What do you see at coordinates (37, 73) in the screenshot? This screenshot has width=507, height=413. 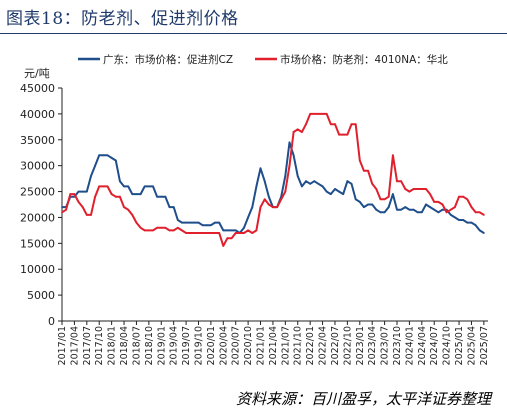 I see `y-axis-unit: 元/吨` at bounding box center [37, 73].